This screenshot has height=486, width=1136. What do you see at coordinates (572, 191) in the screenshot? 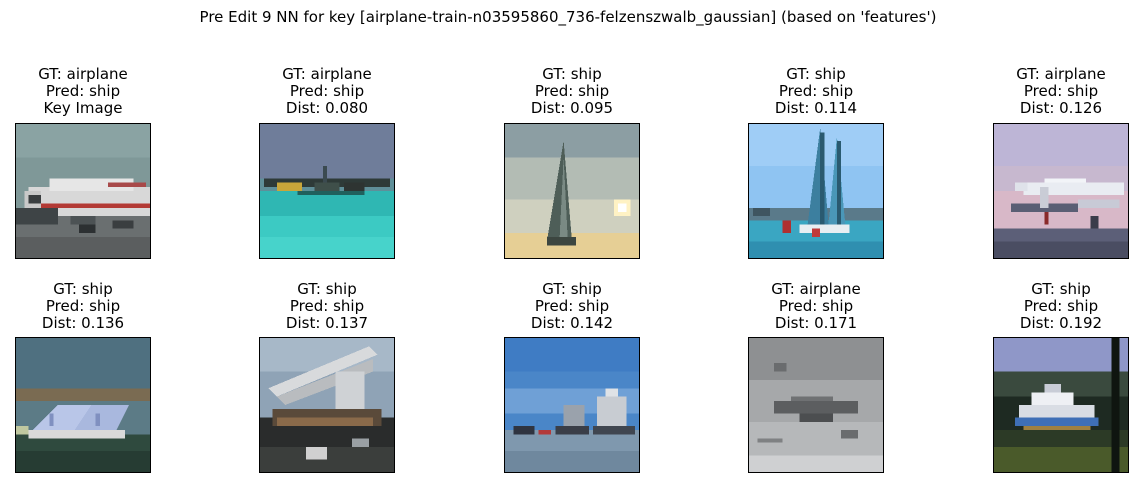
I see `thumbnail-sailboat-sunset` at bounding box center [572, 191].